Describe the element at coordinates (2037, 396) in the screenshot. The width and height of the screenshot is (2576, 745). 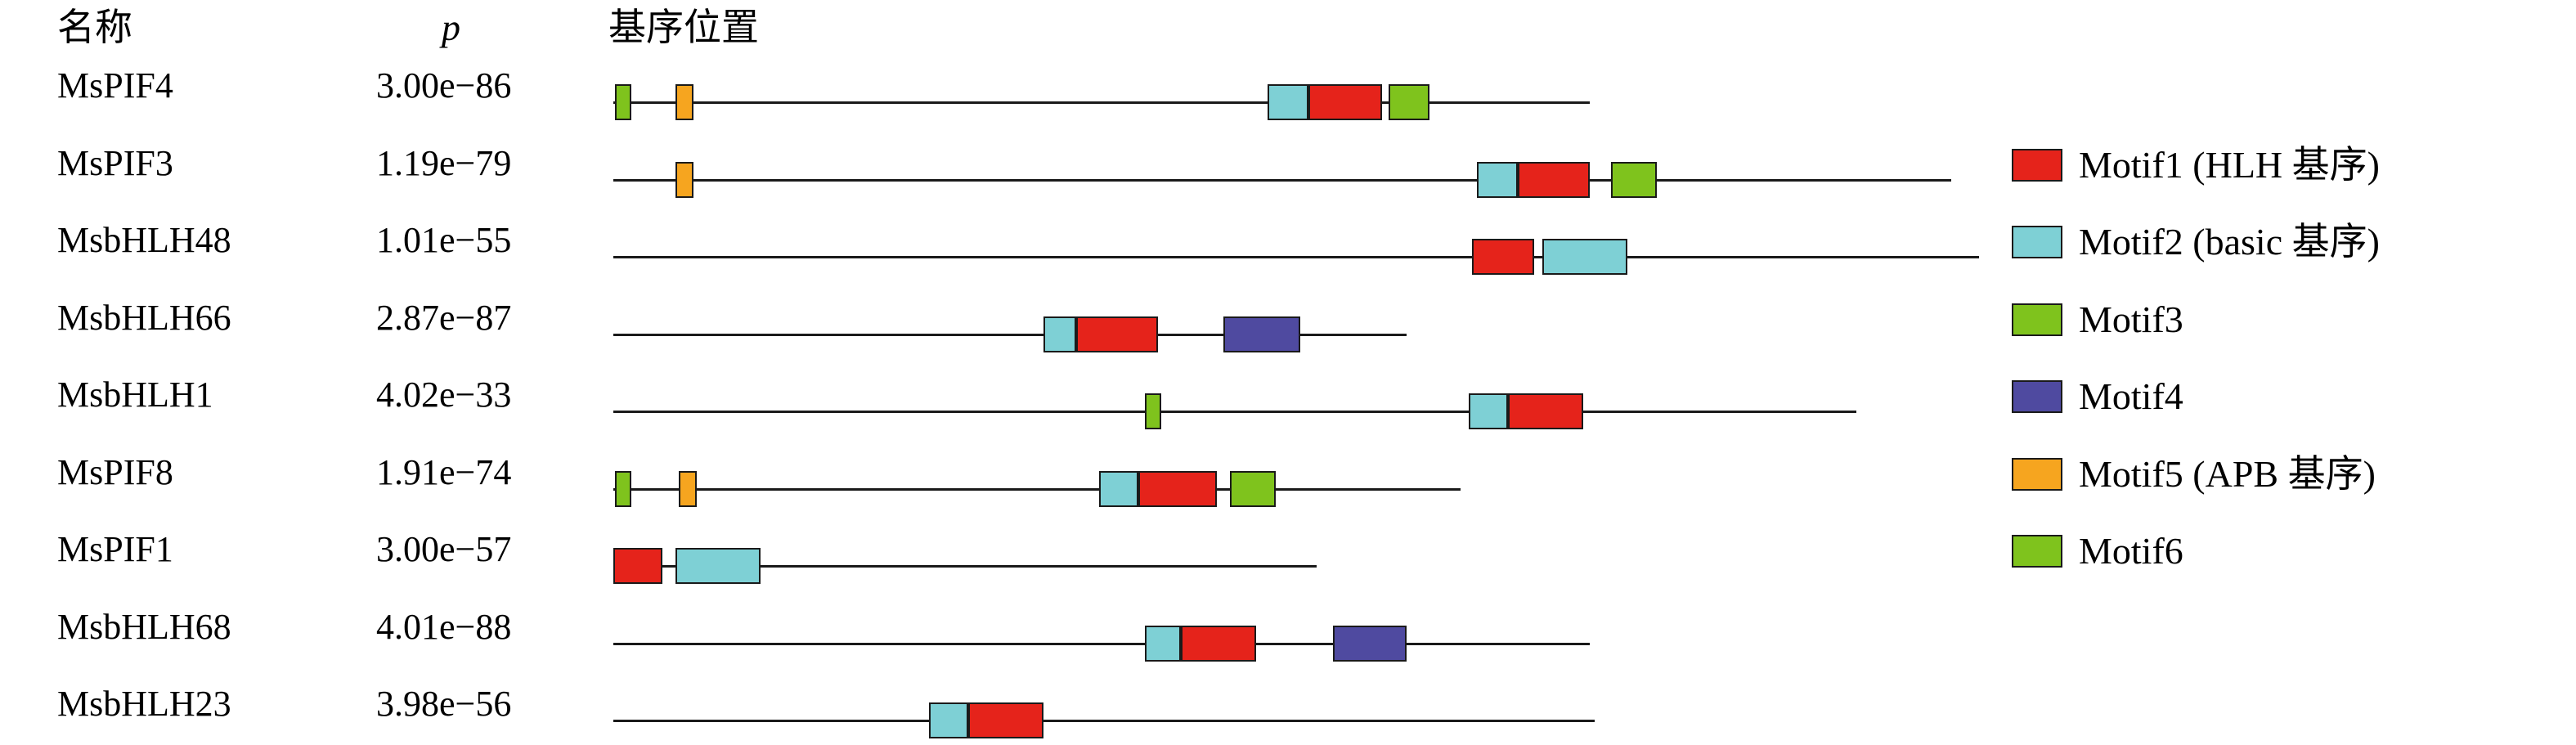
I see `legend-swatch-motif4` at that location.